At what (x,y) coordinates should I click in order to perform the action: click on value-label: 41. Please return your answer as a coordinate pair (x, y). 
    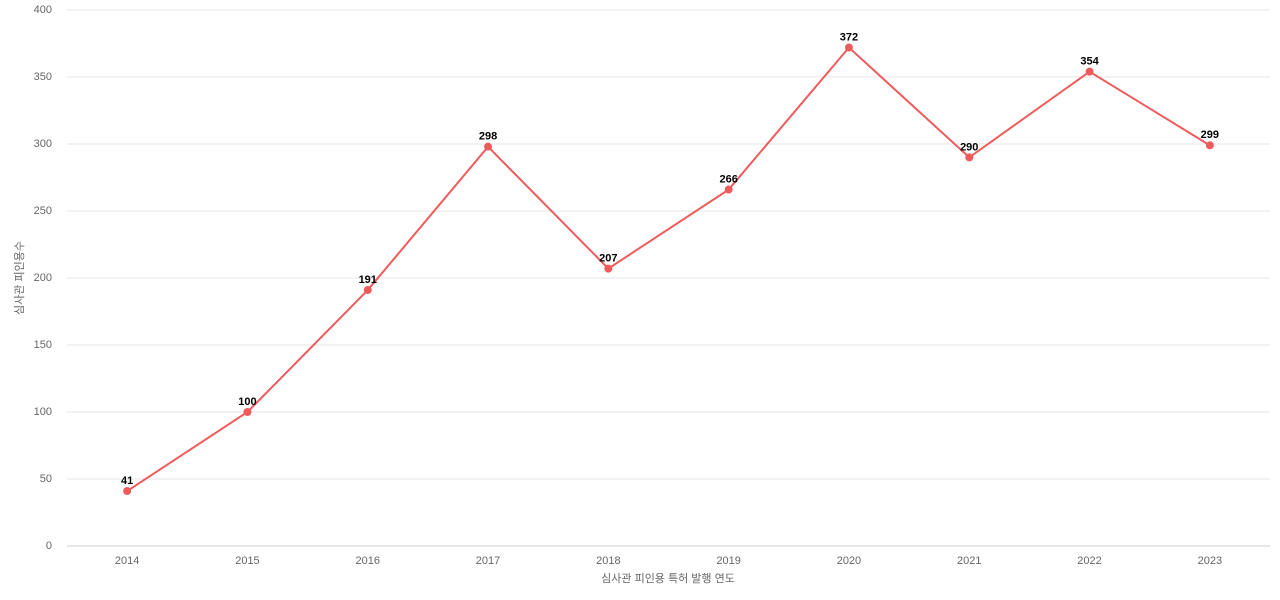
    Looking at the image, I should click on (127, 481).